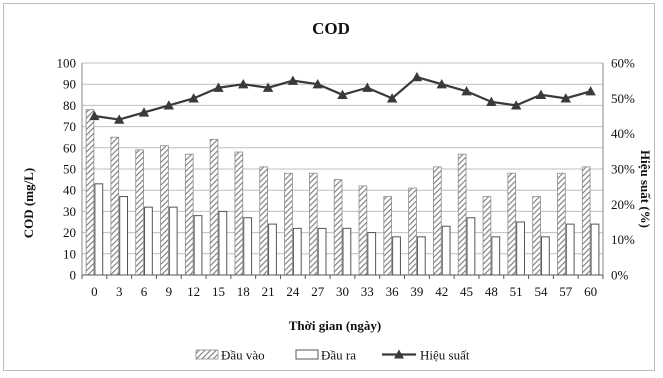 The width and height of the screenshot is (663, 378). Describe the element at coordinates (645, 189) in the screenshot. I see `y2-axis-label: Hiệu suất (%)` at that location.